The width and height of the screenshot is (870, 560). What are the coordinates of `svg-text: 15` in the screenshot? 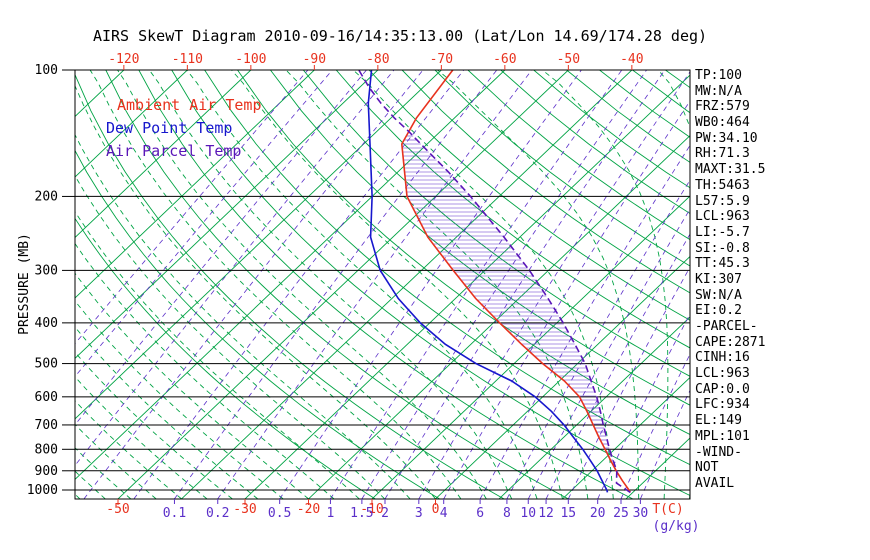 It's located at (568, 513).